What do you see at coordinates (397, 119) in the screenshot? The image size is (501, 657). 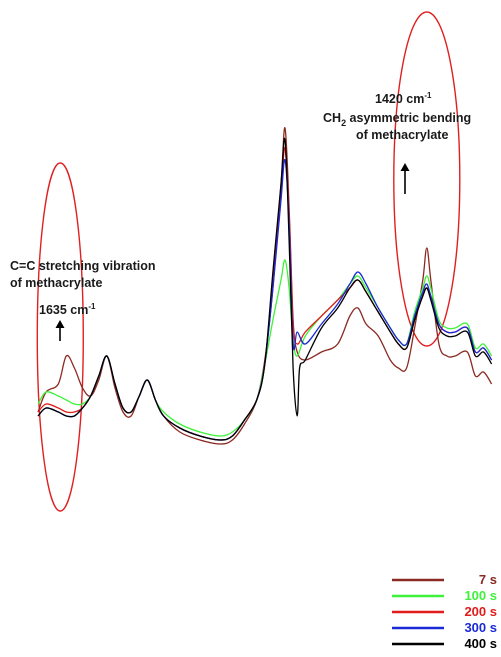 I see `right-annotation-line1: CH2 asymmetric bending` at bounding box center [397, 119].